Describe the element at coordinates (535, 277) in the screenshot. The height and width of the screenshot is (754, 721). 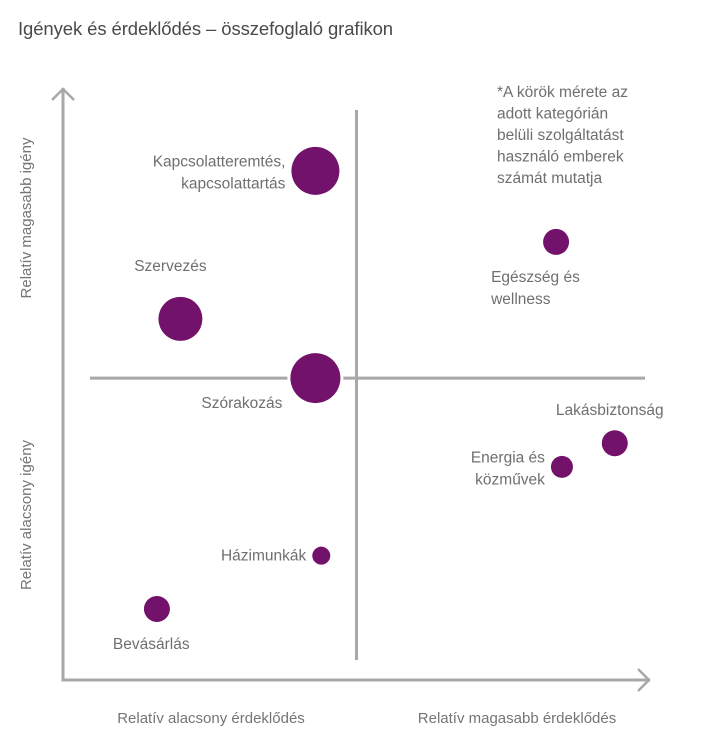
I see `bubble-label: Egészség és` at that location.